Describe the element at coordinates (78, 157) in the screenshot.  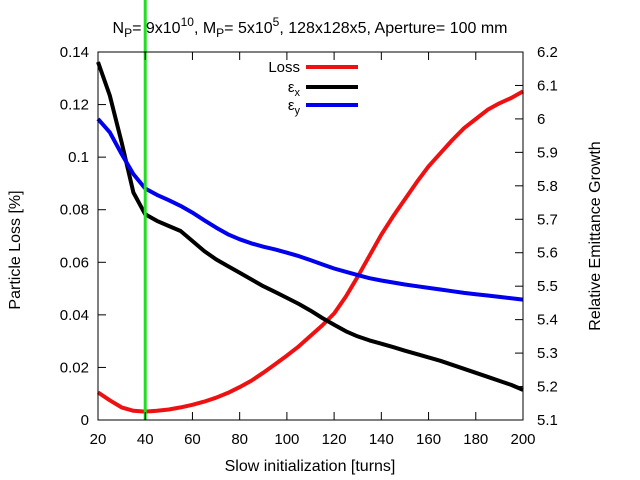
I see `y-left-tick-label: 0.1` at that location.